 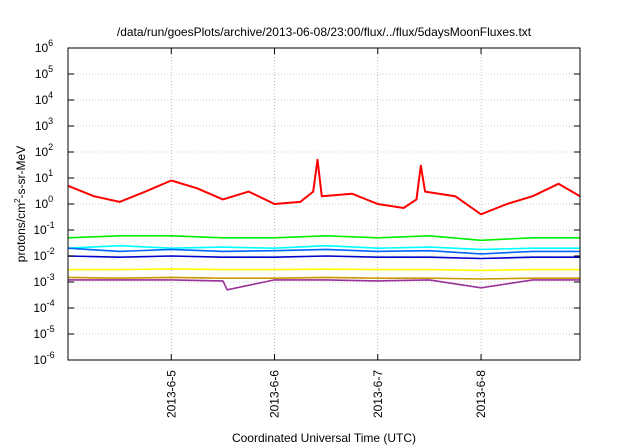 I want to click on y-tick-exponent: -4, so click(x=51, y=303).